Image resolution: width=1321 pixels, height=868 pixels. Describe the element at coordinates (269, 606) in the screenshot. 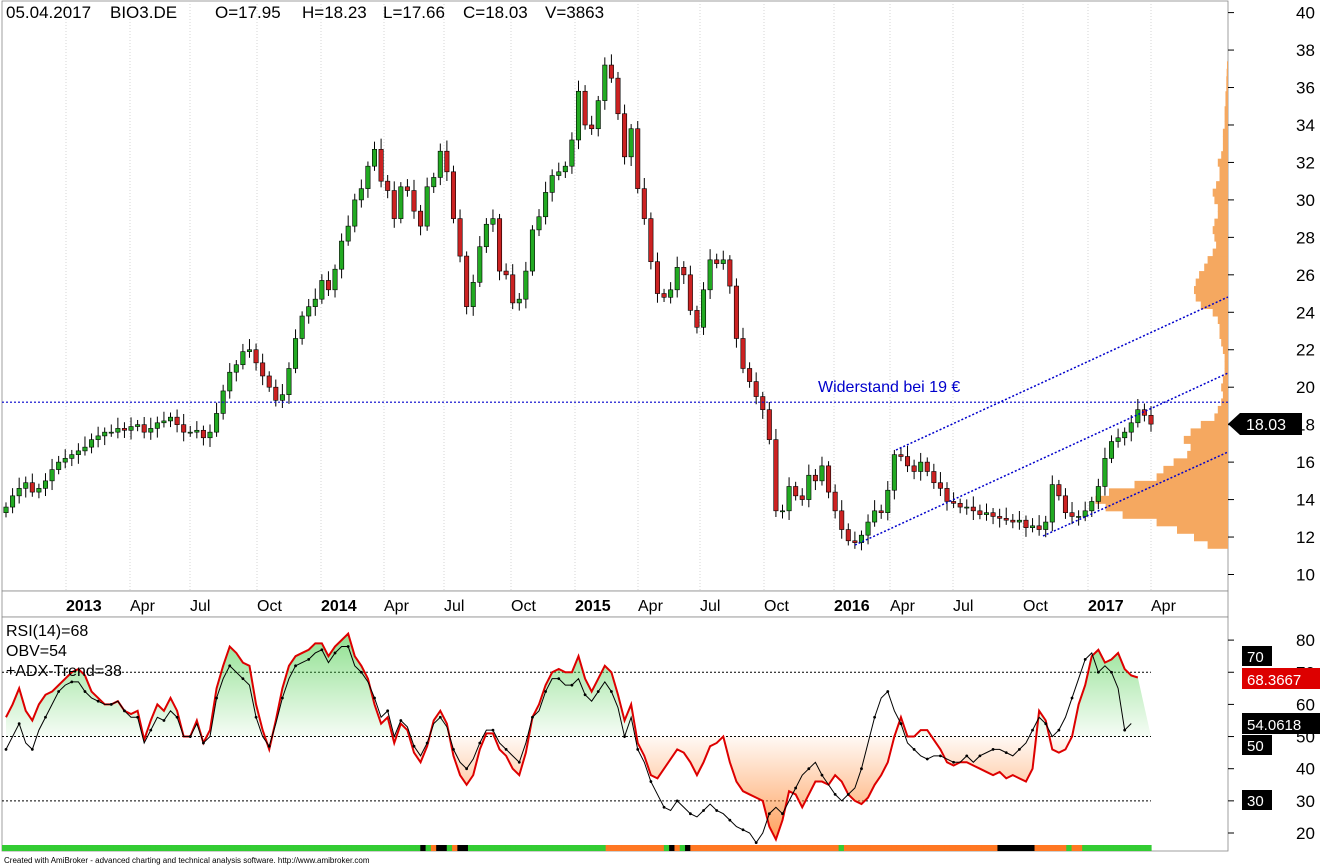

I see `time-tick-label: Oct` at that location.